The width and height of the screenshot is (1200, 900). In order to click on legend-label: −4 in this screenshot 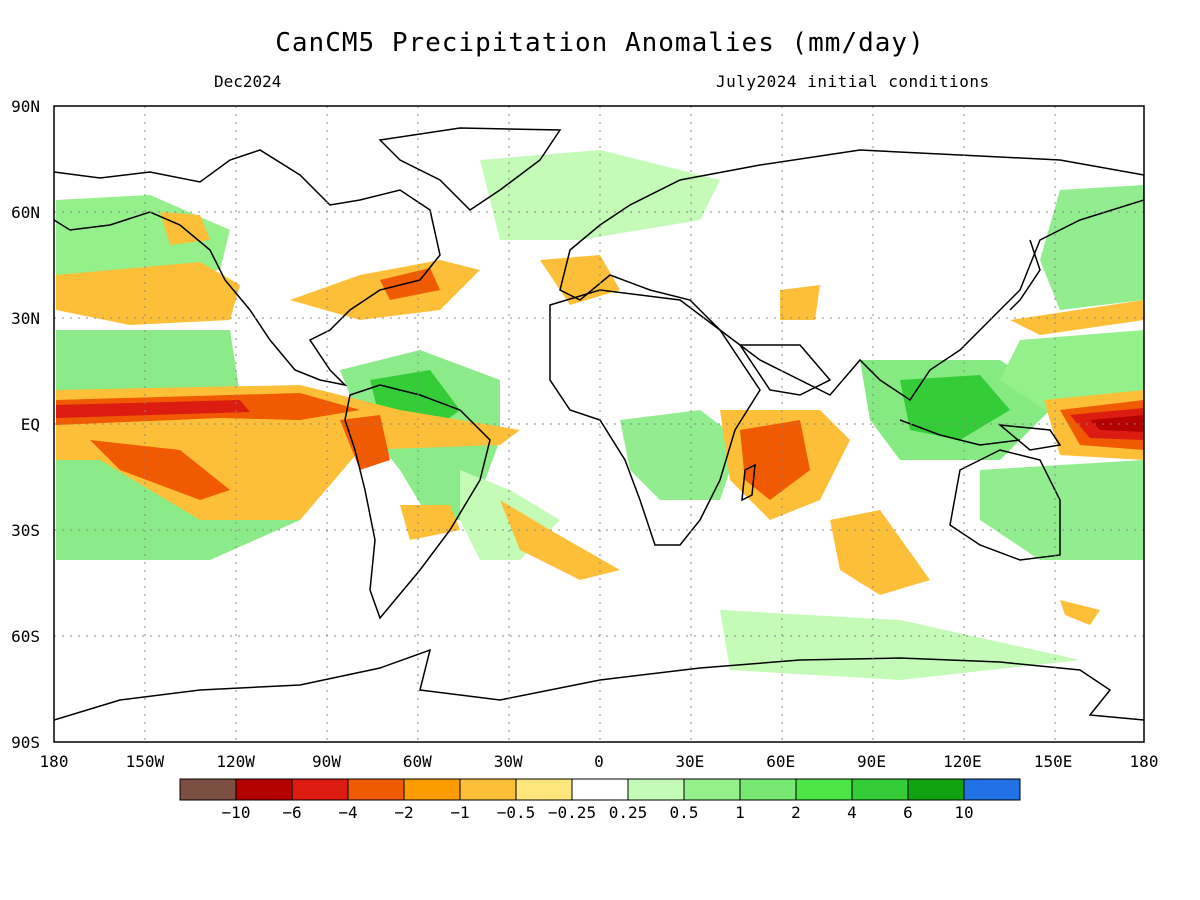, I will do `click(347, 812)`.